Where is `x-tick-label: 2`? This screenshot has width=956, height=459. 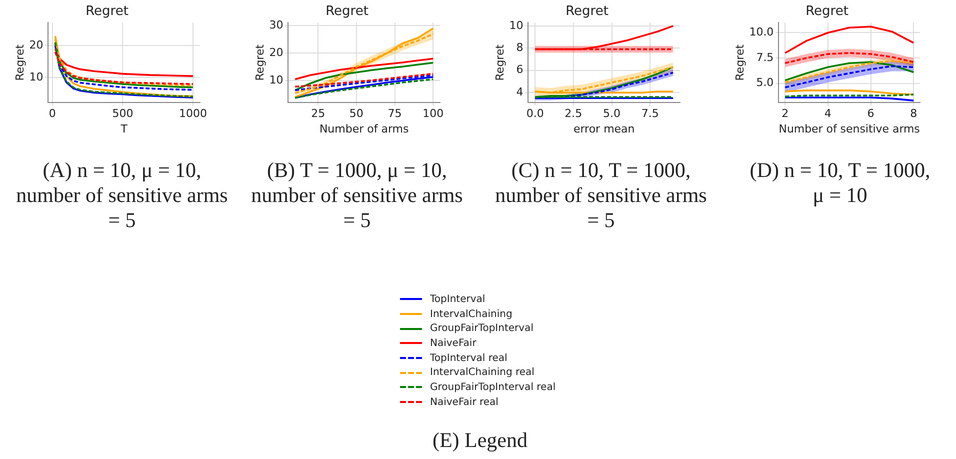
x-tick-label: 2 is located at coordinates (785, 113).